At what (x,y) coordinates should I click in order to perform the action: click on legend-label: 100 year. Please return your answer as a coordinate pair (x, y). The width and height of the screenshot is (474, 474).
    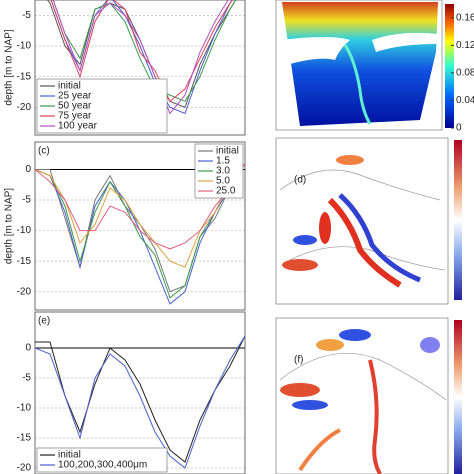
    Looking at the image, I should click on (78, 126).